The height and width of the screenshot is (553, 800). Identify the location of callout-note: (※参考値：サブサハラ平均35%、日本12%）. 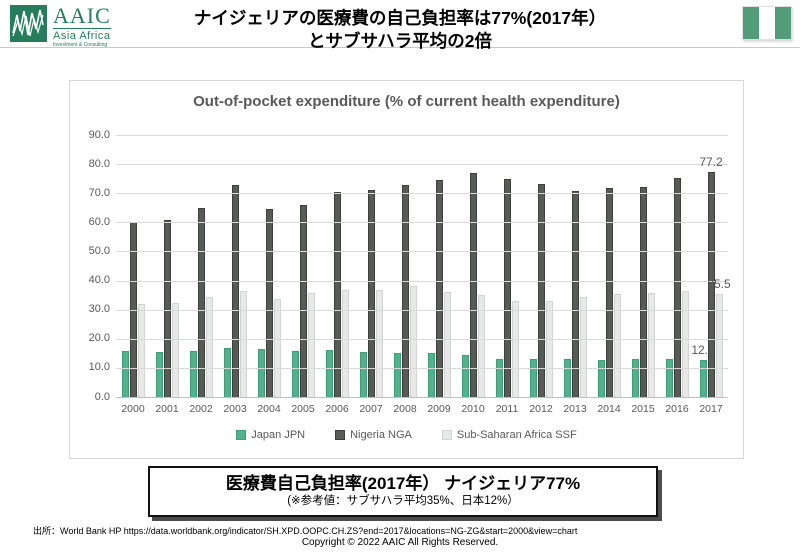
(403, 501).